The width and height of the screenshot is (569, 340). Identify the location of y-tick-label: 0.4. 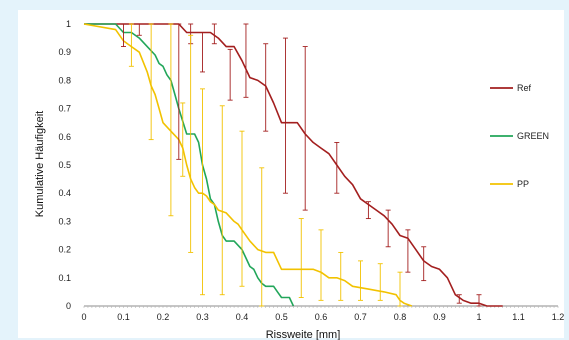
(64, 193).